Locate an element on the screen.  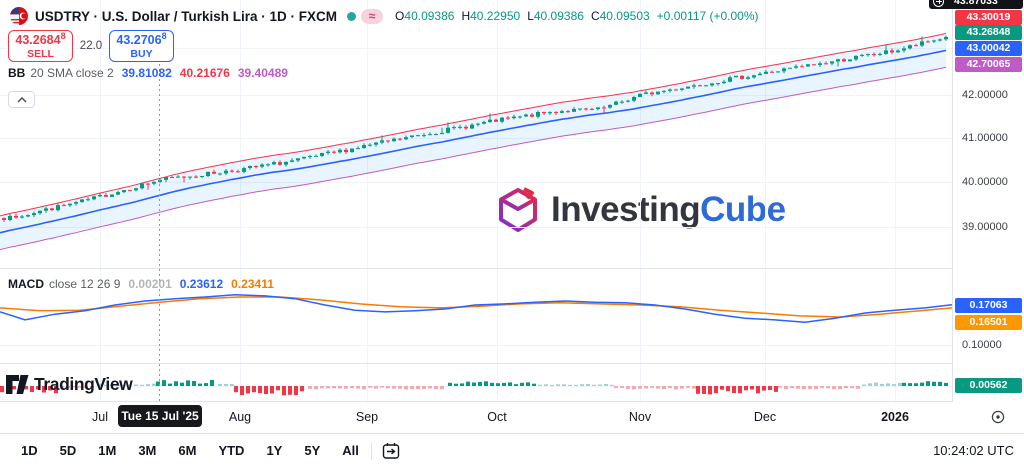
sell-button: 43.26848 SELL is located at coordinates (40, 46).